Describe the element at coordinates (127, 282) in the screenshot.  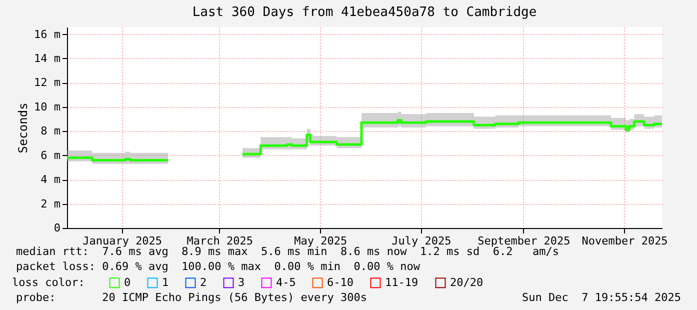
I see `legend-label: 0` at that location.